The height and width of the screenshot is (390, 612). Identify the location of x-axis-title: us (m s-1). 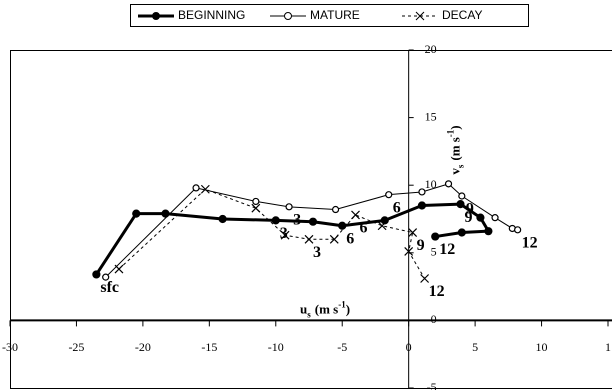
(325, 309).